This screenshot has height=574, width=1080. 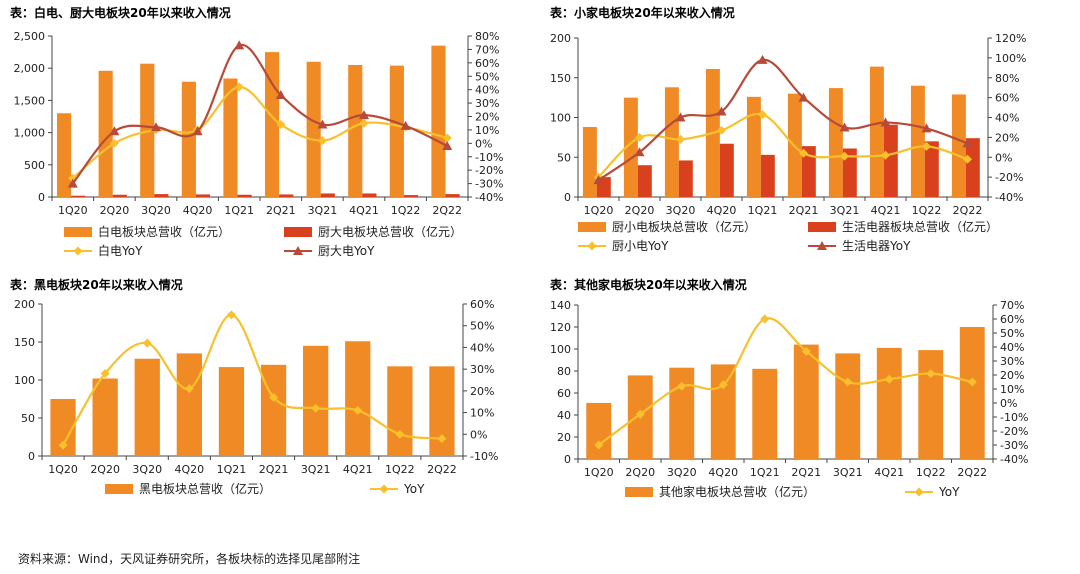 I want to click on left-tick-label: 1,500, so click(x=30, y=100).